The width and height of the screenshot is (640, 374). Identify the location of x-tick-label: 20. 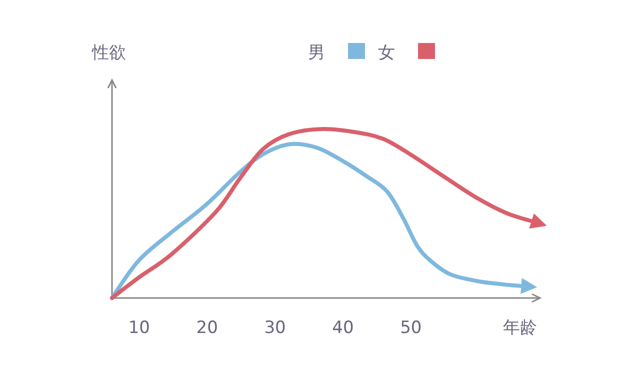
(207, 328).